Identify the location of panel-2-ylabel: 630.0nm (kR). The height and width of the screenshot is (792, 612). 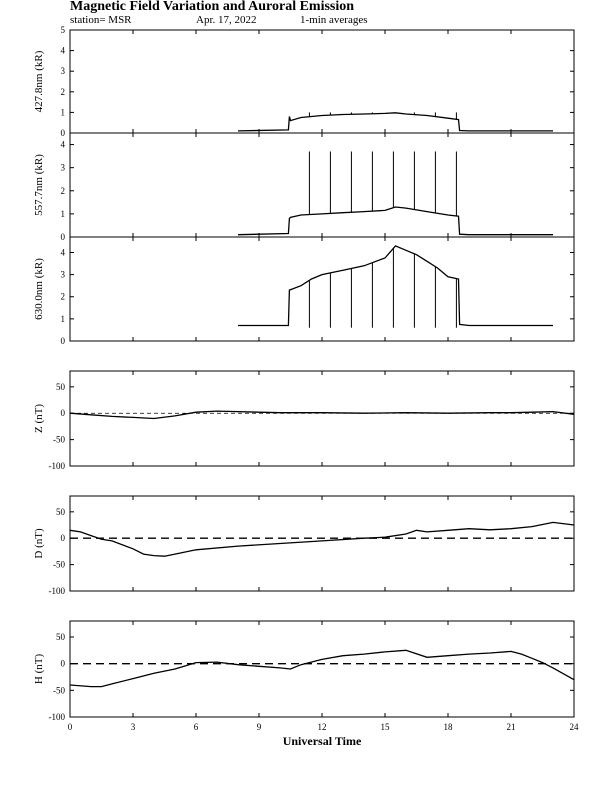
(39, 289).